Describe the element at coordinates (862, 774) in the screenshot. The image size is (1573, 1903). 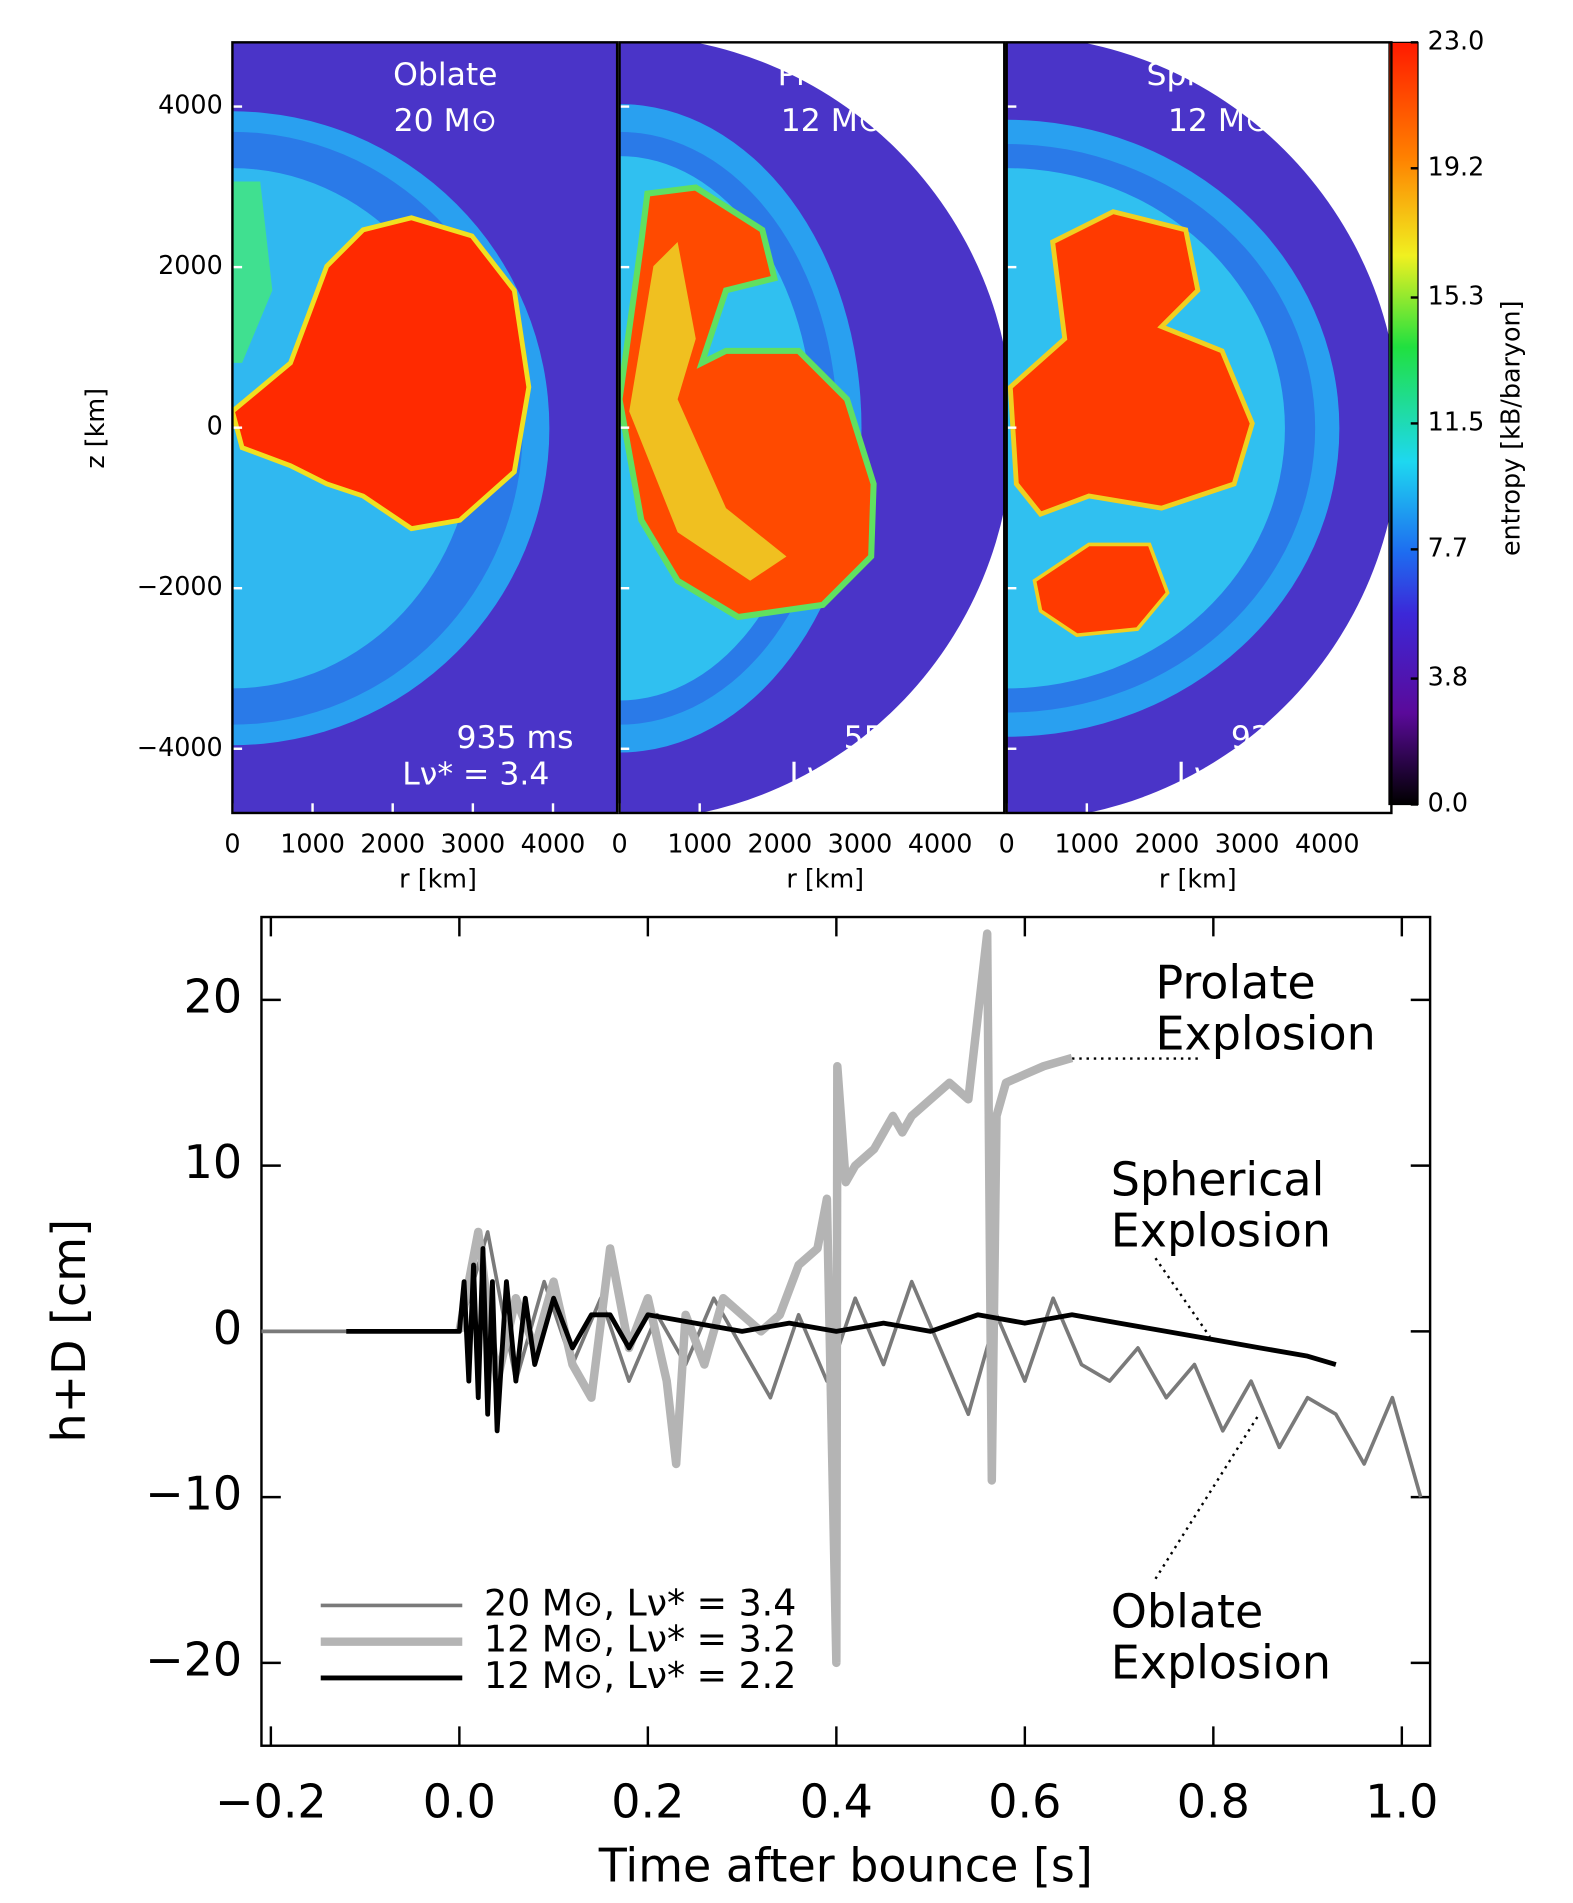
I see `panel-luminosity: Lν* = 3.2` at that location.